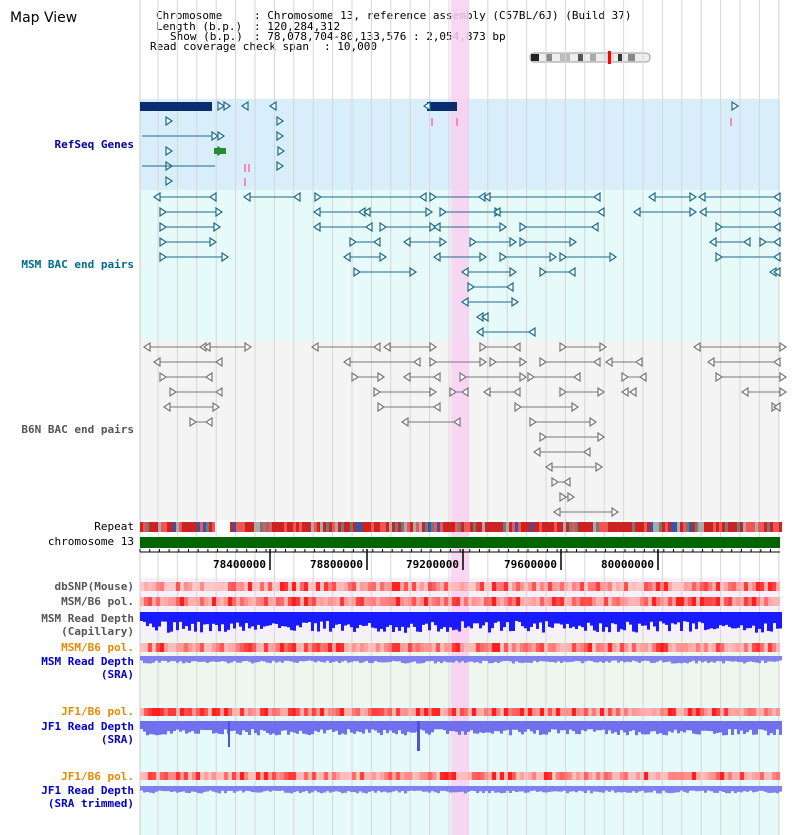 This screenshot has width=800, height=835. I want to click on track-label-jf1-depth-sra: JF1 Read Depth, so click(87, 726).